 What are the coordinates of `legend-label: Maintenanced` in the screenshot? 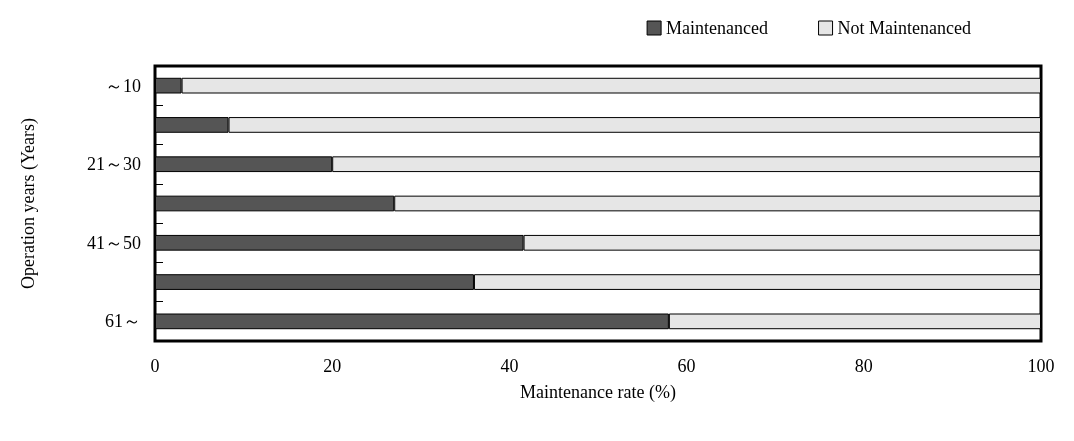 It's located at (717, 28).